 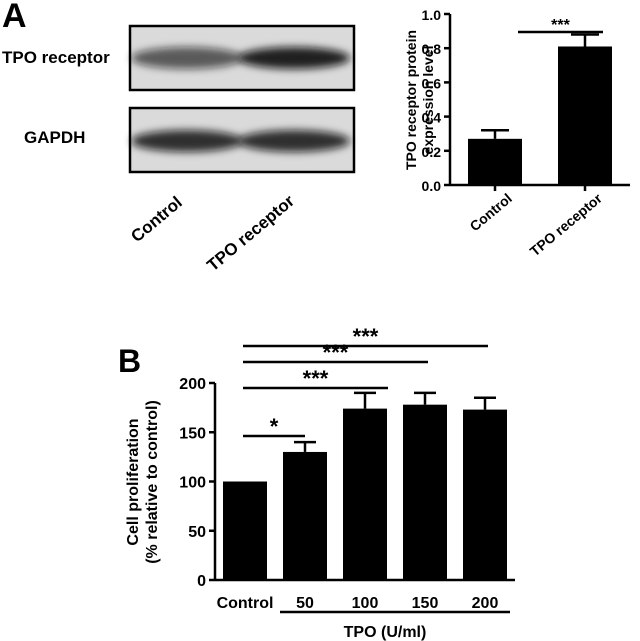 I want to click on blot-lane-label-control: Control, so click(x=156, y=219).